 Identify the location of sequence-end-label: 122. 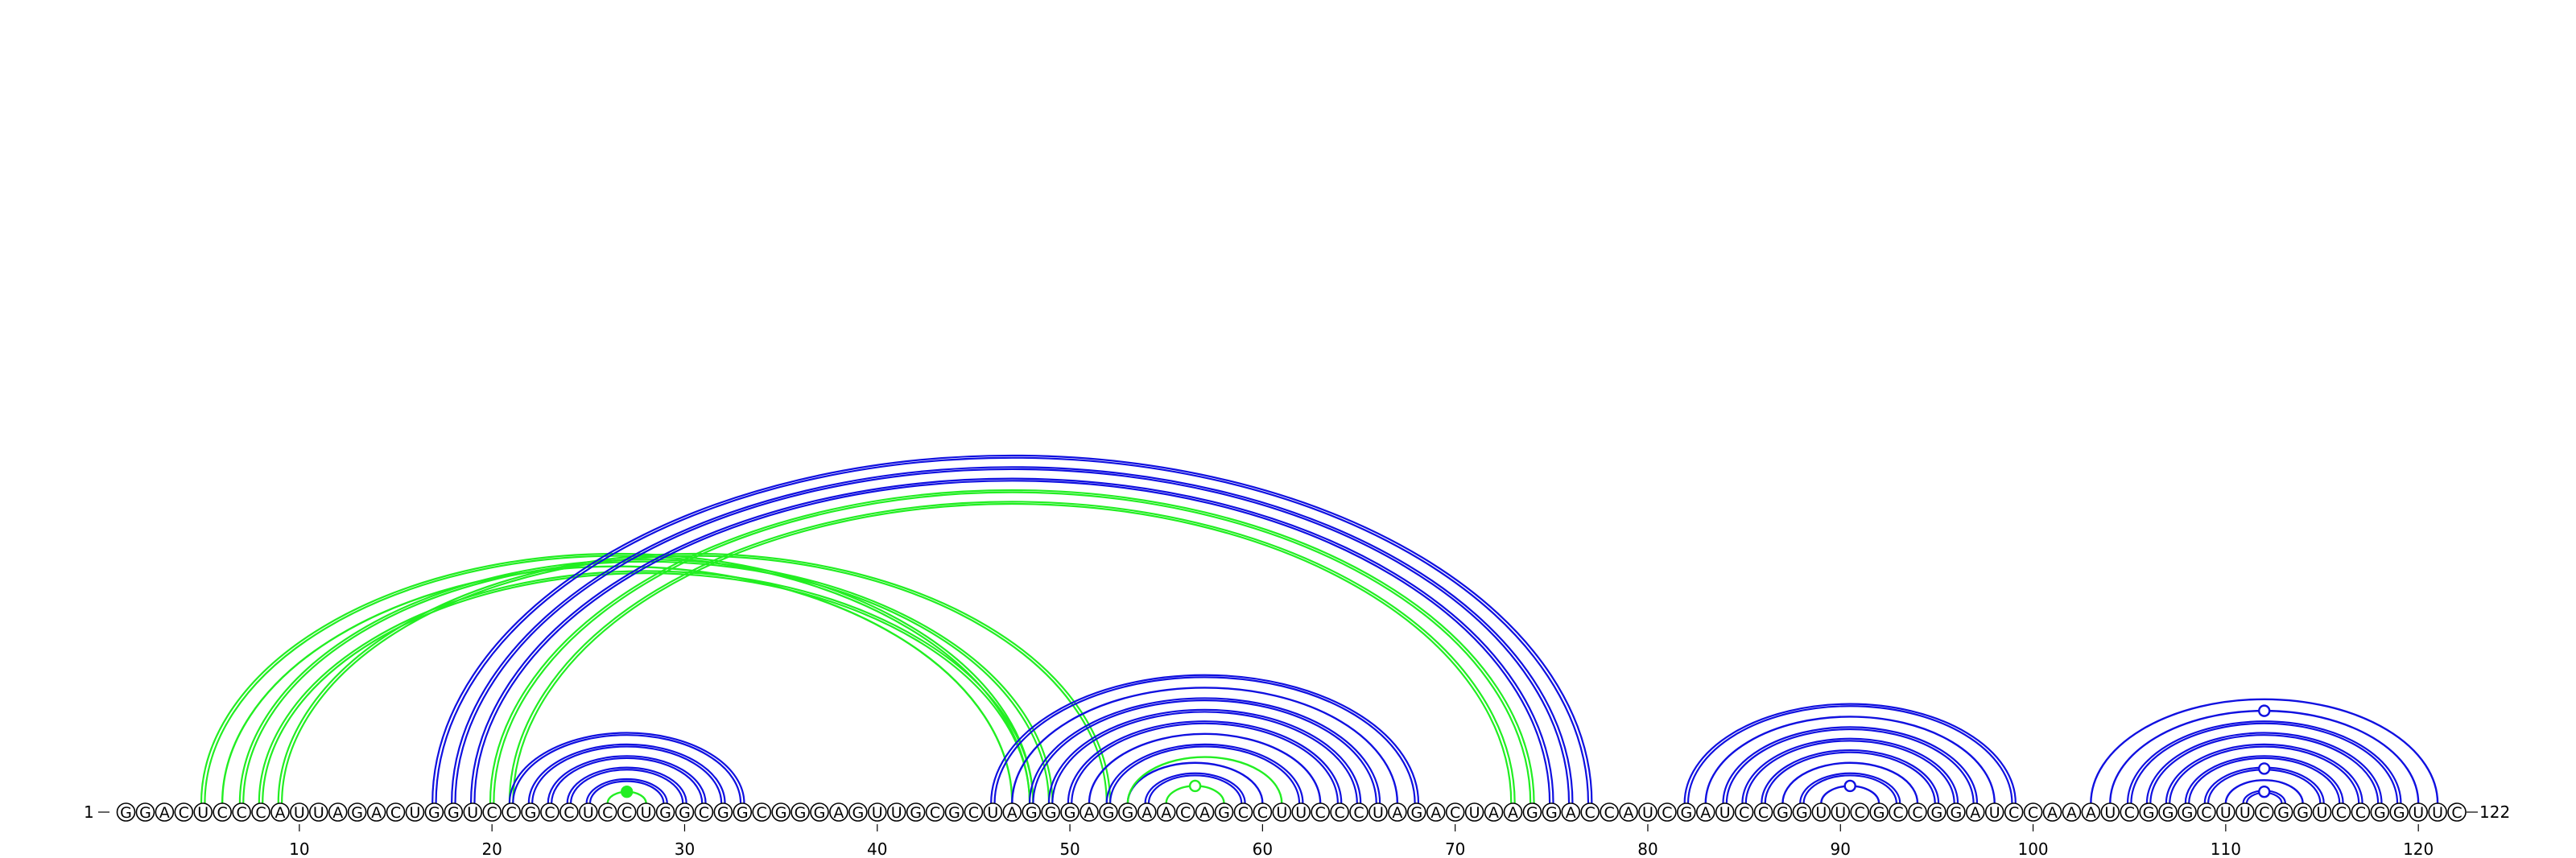
(2494, 812).